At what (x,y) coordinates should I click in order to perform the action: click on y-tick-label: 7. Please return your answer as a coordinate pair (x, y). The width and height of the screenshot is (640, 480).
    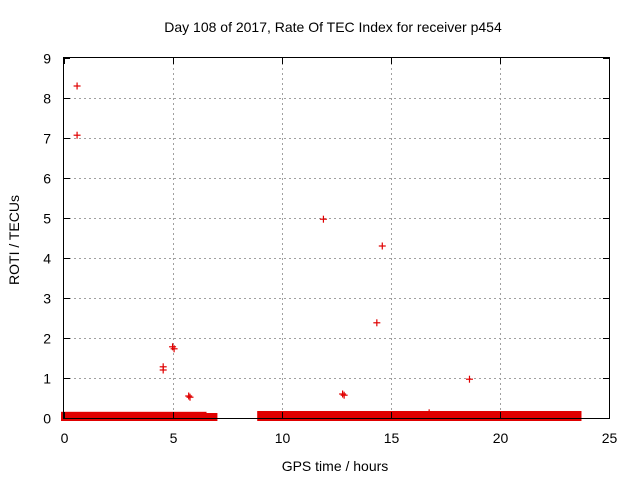
    Looking at the image, I should click on (47, 139).